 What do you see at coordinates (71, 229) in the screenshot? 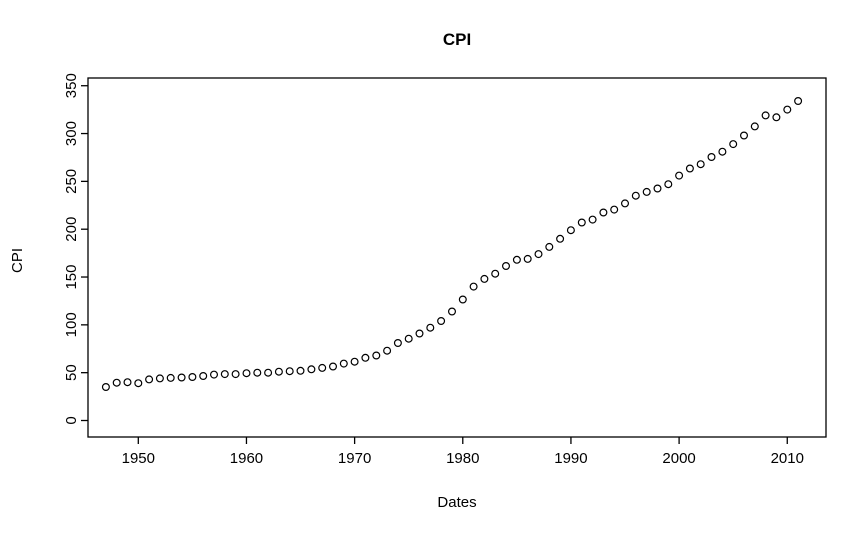
I see `y-tick-label: 200` at bounding box center [71, 229].